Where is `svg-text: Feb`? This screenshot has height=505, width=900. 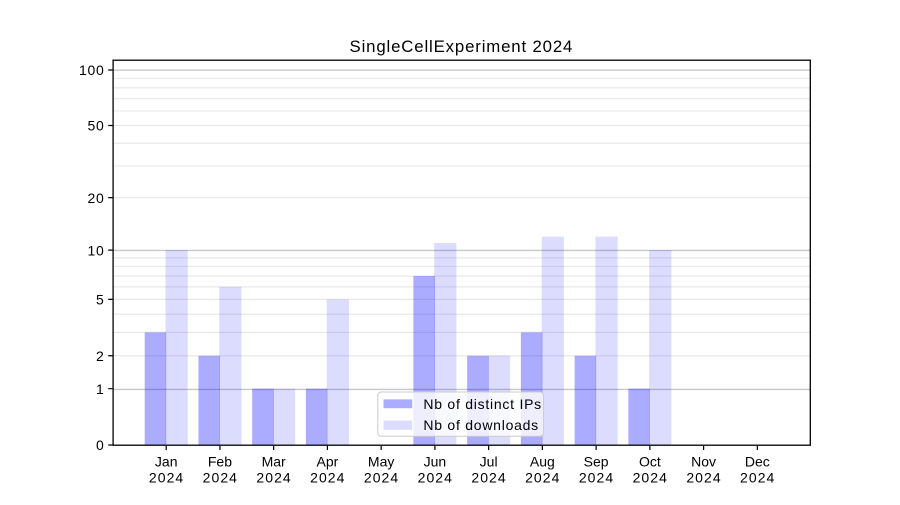
svg-text: Feb is located at coordinates (220, 462).